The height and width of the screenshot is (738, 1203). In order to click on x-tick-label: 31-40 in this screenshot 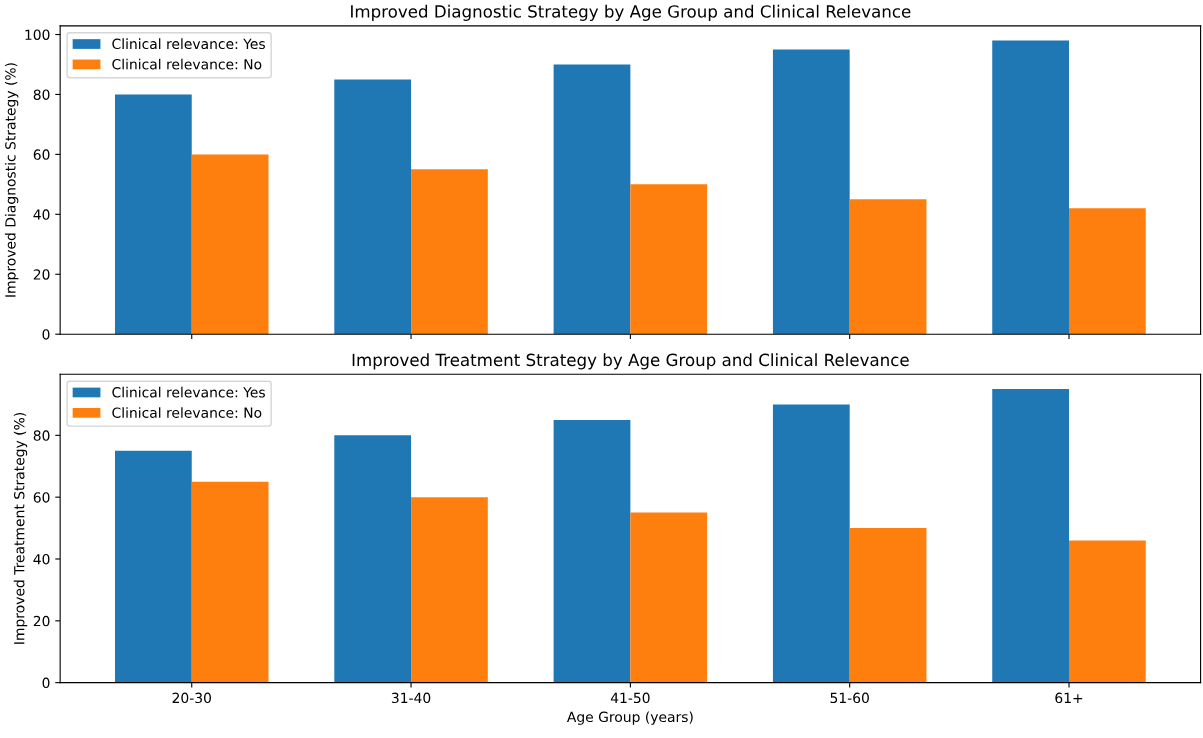, I will do `click(411, 698)`.